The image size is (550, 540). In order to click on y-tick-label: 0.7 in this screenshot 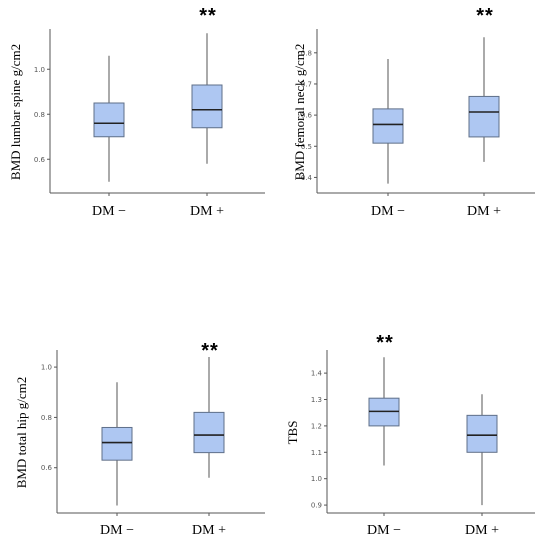, I will do `click(306, 84)`.